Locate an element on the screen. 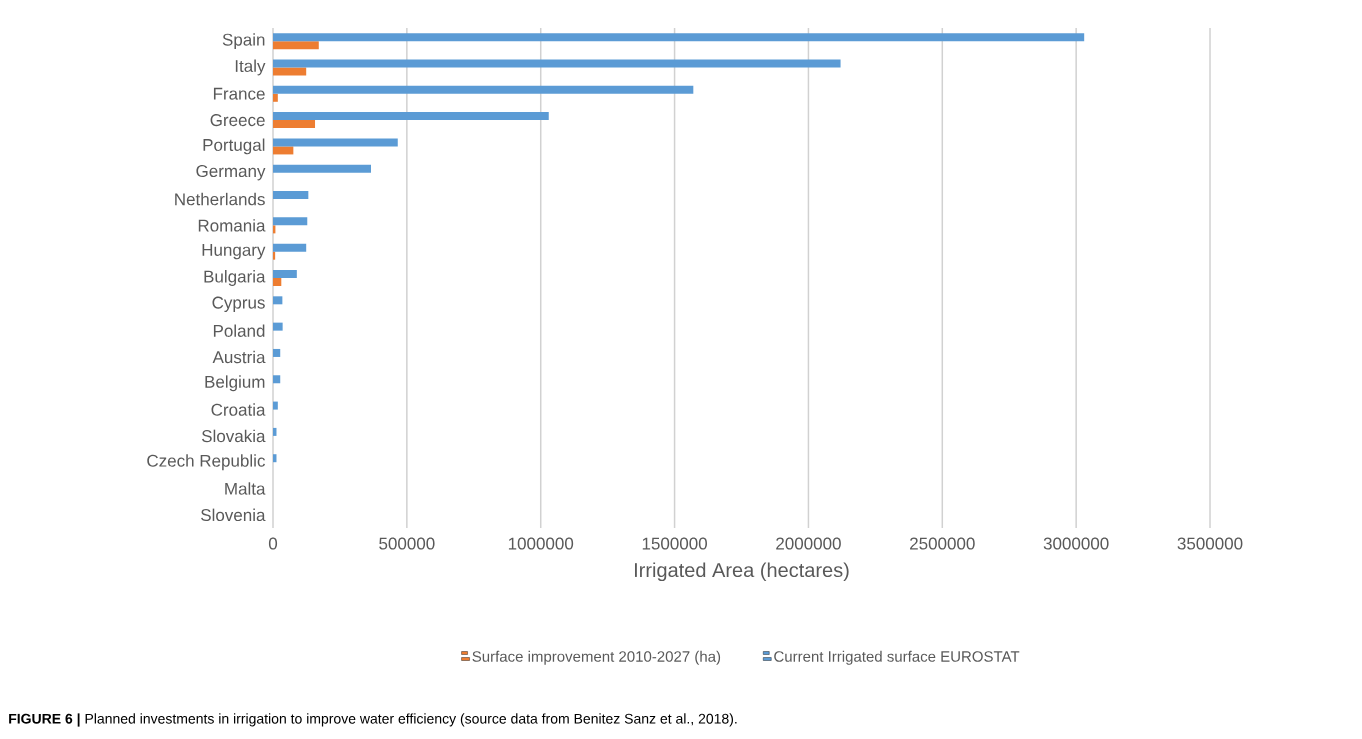 Image resolution: width=1362 pixels, height=739 pixels. text: FIGURE 6 | Planned investments in irrigation to improve water efficiency (source data from Benitez Sanz et al., 2018). is located at coordinates (373, 720).